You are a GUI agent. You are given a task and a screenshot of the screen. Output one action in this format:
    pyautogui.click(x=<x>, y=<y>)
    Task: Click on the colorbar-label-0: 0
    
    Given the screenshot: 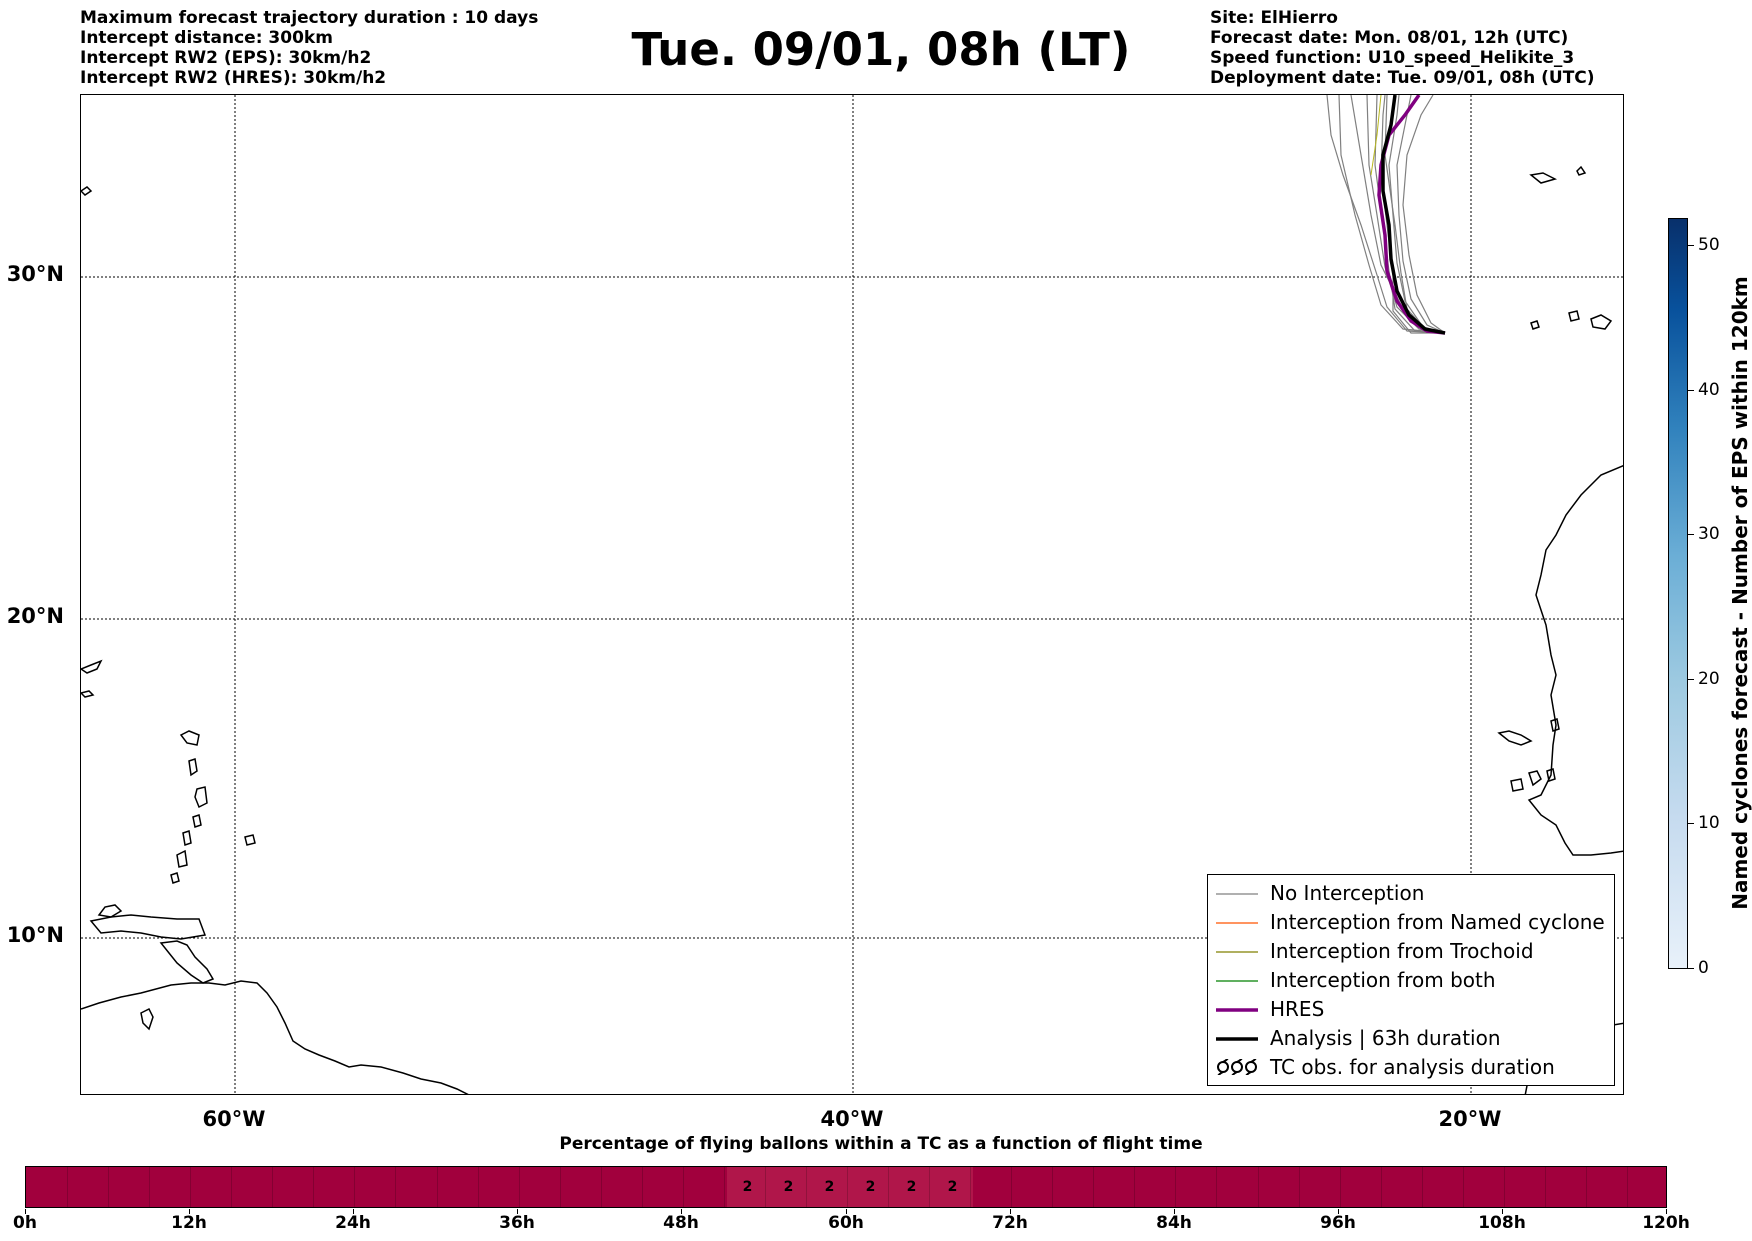 What is the action you would take?
    pyautogui.click(x=1703, y=968)
    